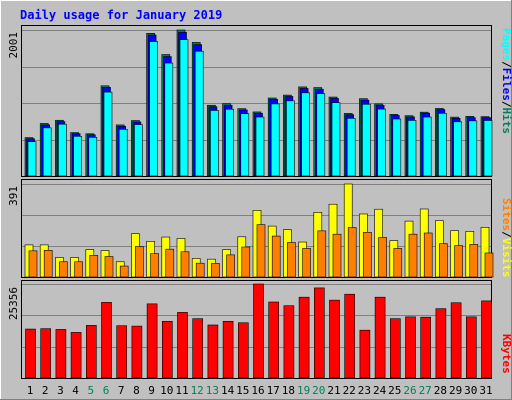 This screenshot has width=512, height=400. What do you see at coordinates (273, 390) in the screenshot?
I see `x-tick-label-day-17: 17` at bounding box center [273, 390].